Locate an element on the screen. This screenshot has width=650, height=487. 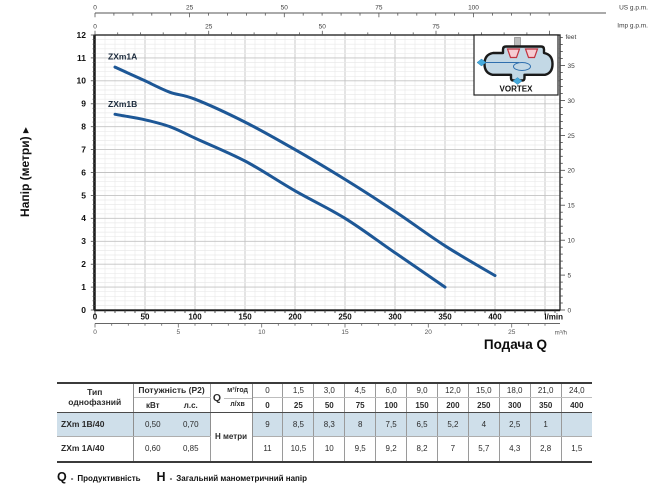
svg-text: 250 is located at coordinates (345, 317).